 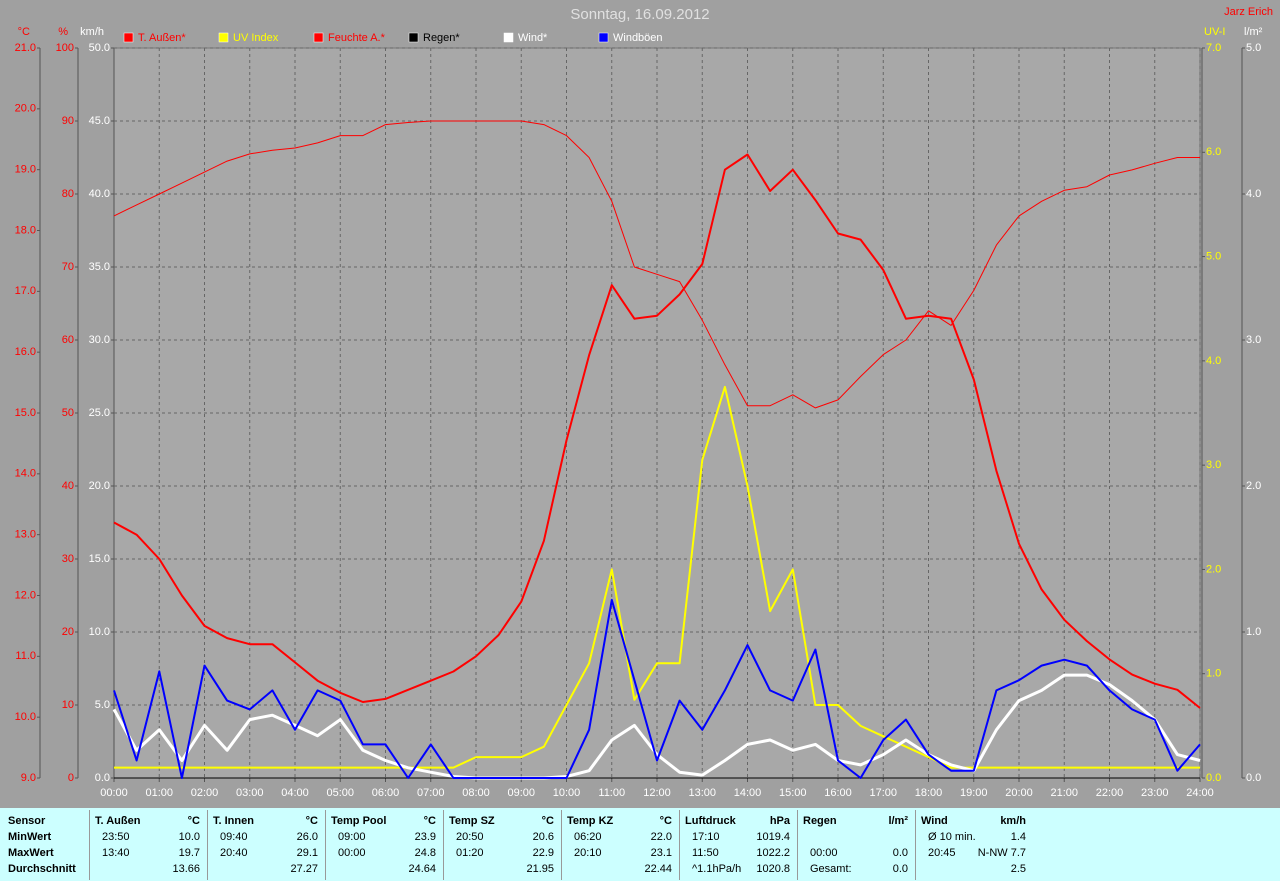 What do you see at coordinates (543, 837) in the screenshot?
I see `table-cell: 20.6` at bounding box center [543, 837].